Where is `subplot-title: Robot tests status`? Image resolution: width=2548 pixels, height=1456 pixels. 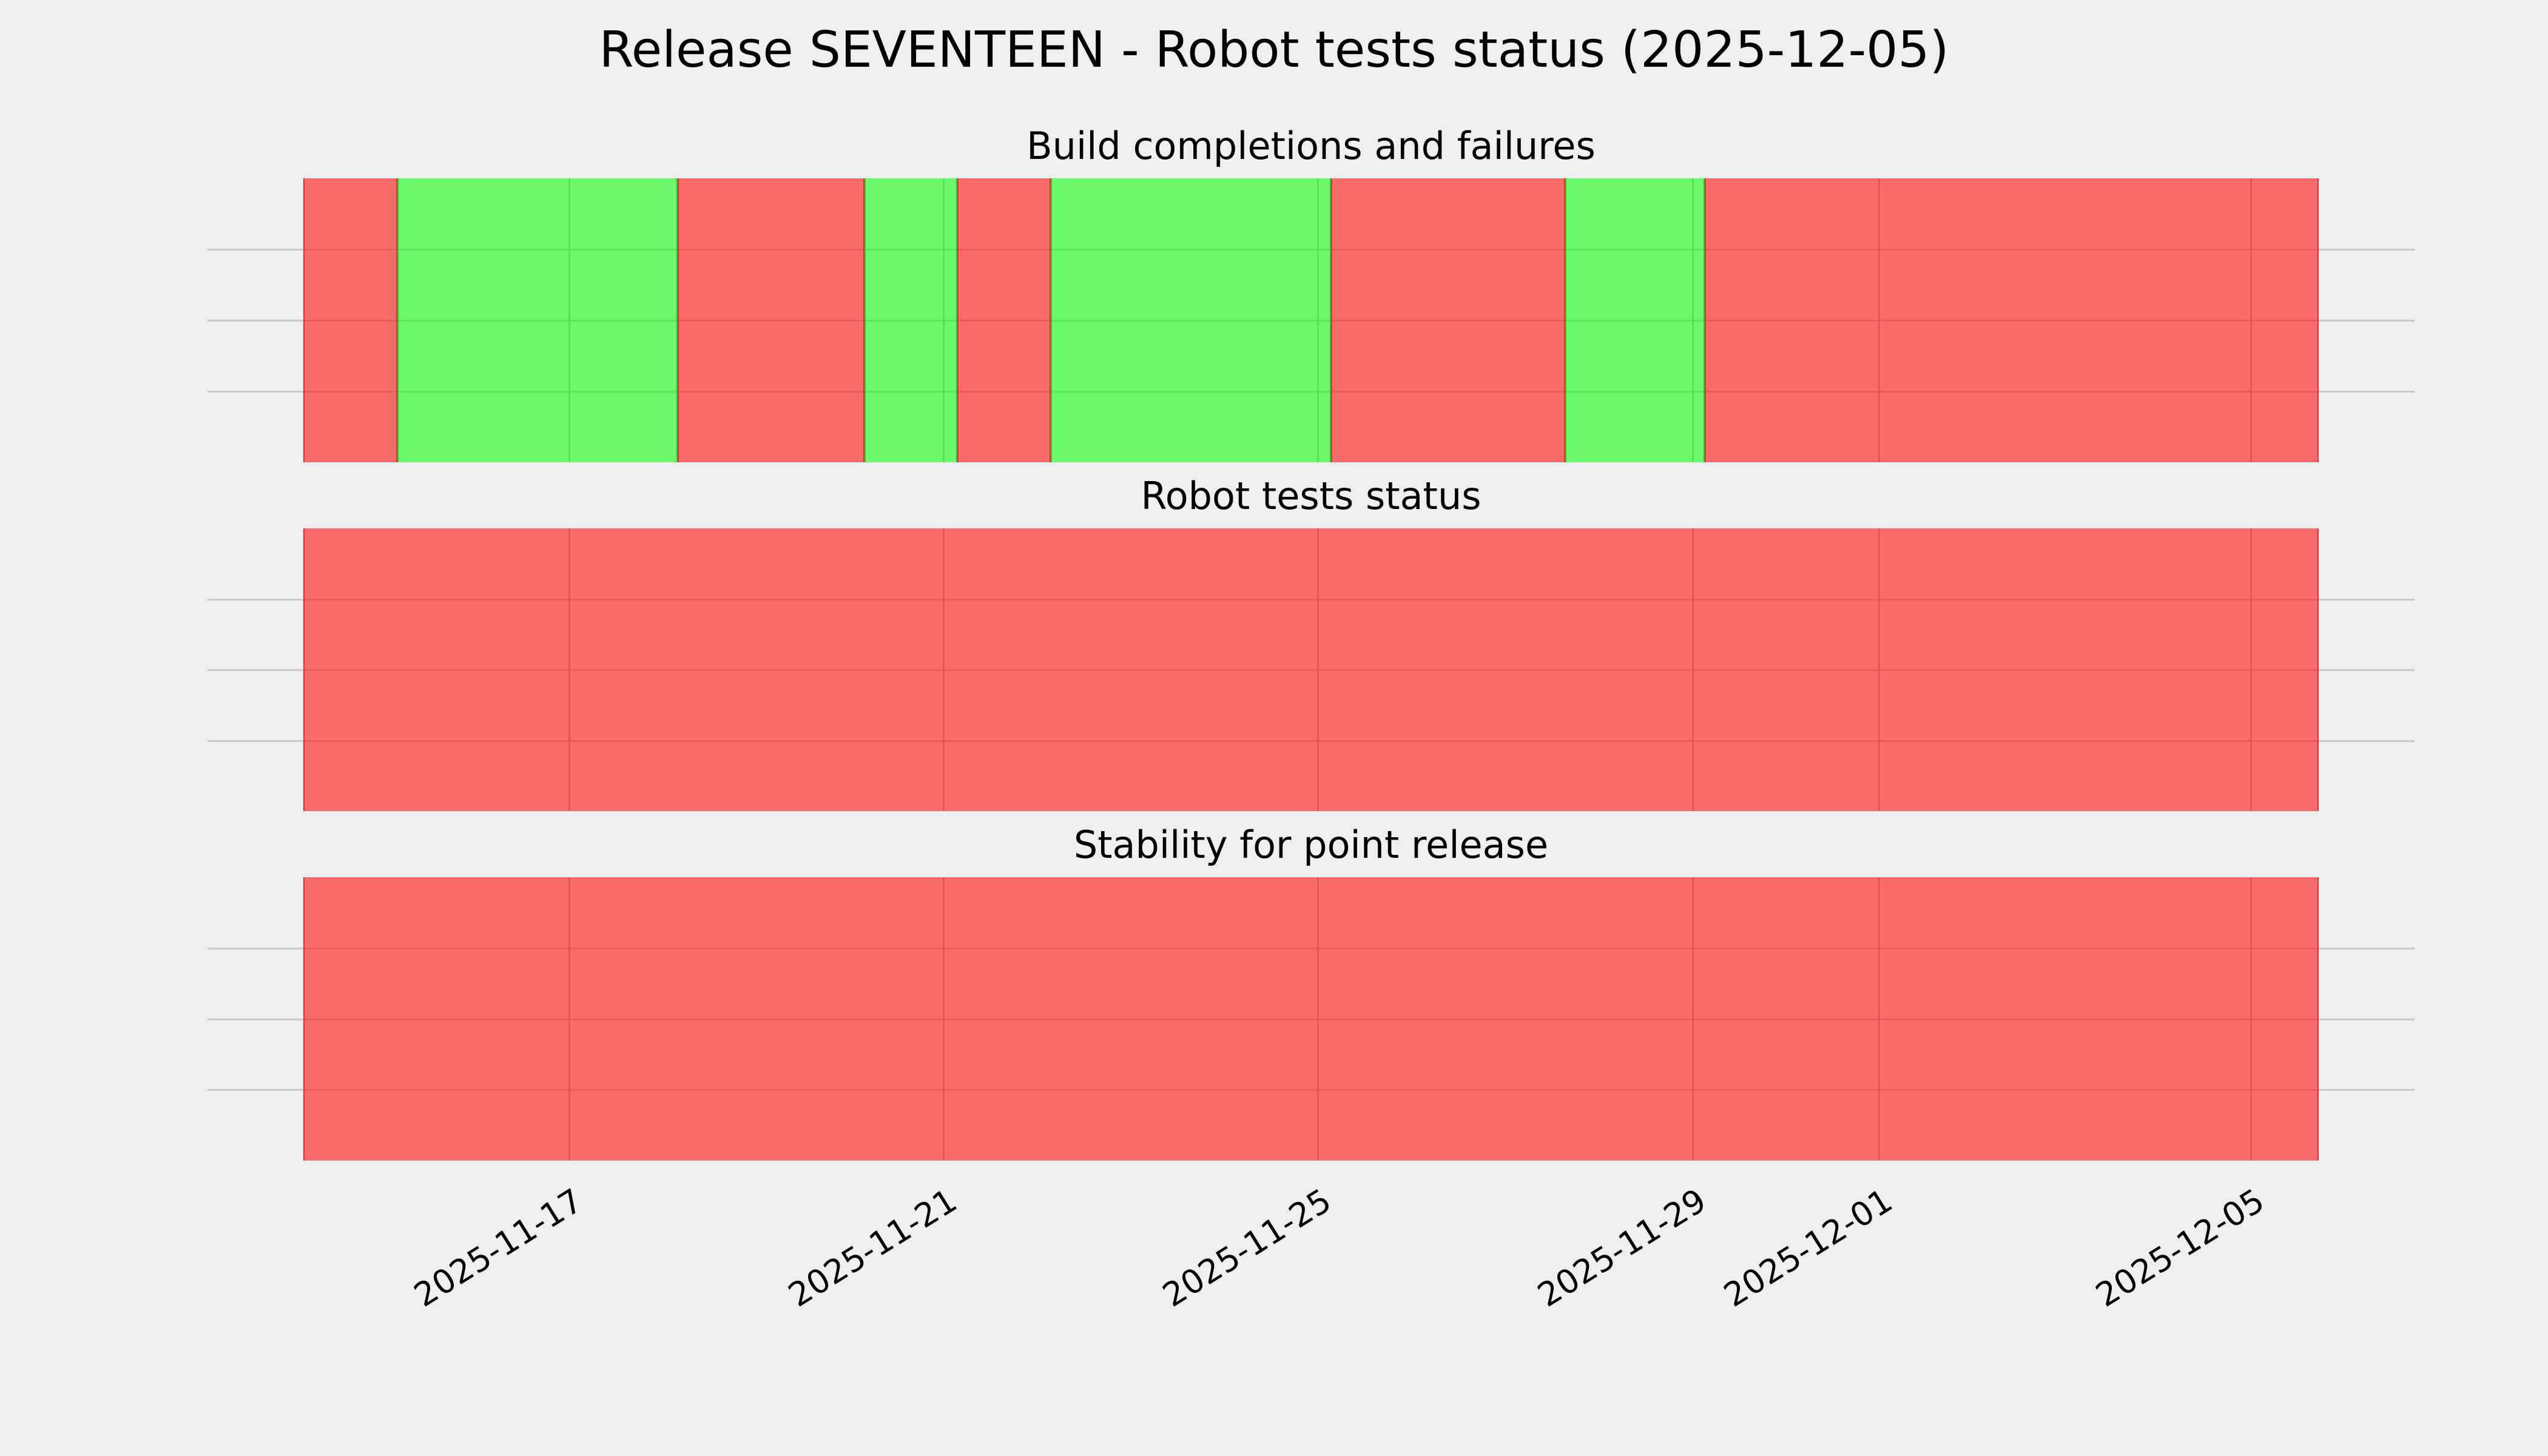
subplot-title: Robot tests status is located at coordinates (1311, 495).